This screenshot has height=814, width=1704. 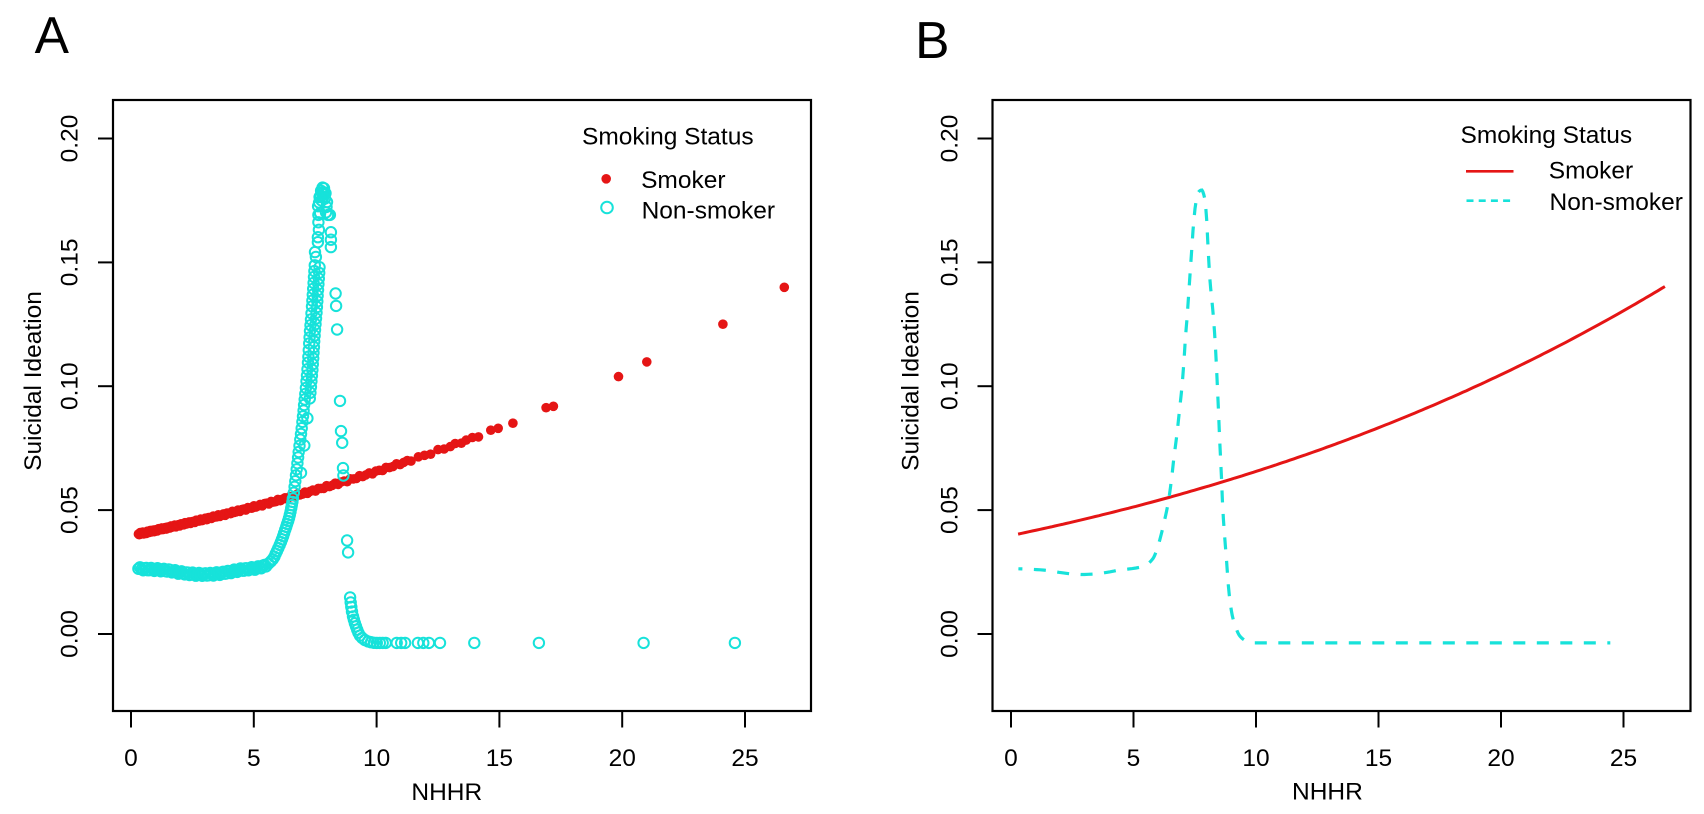 What do you see at coordinates (52, 35) in the screenshot?
I see `svg-text: A` at bounding box center [52, 35].